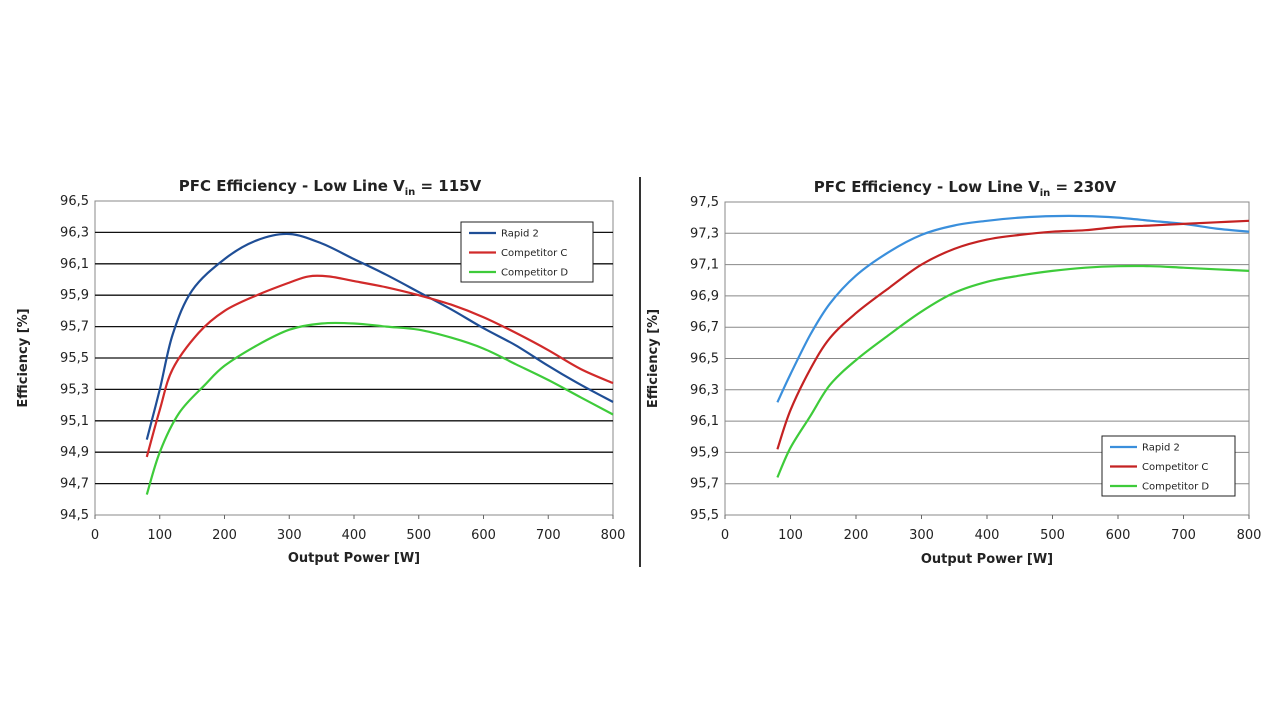  What do you see at coordinates (704, 265) in the screenshot?
I see `y-tick-label: 97,1` at bounding box center [704, 265].